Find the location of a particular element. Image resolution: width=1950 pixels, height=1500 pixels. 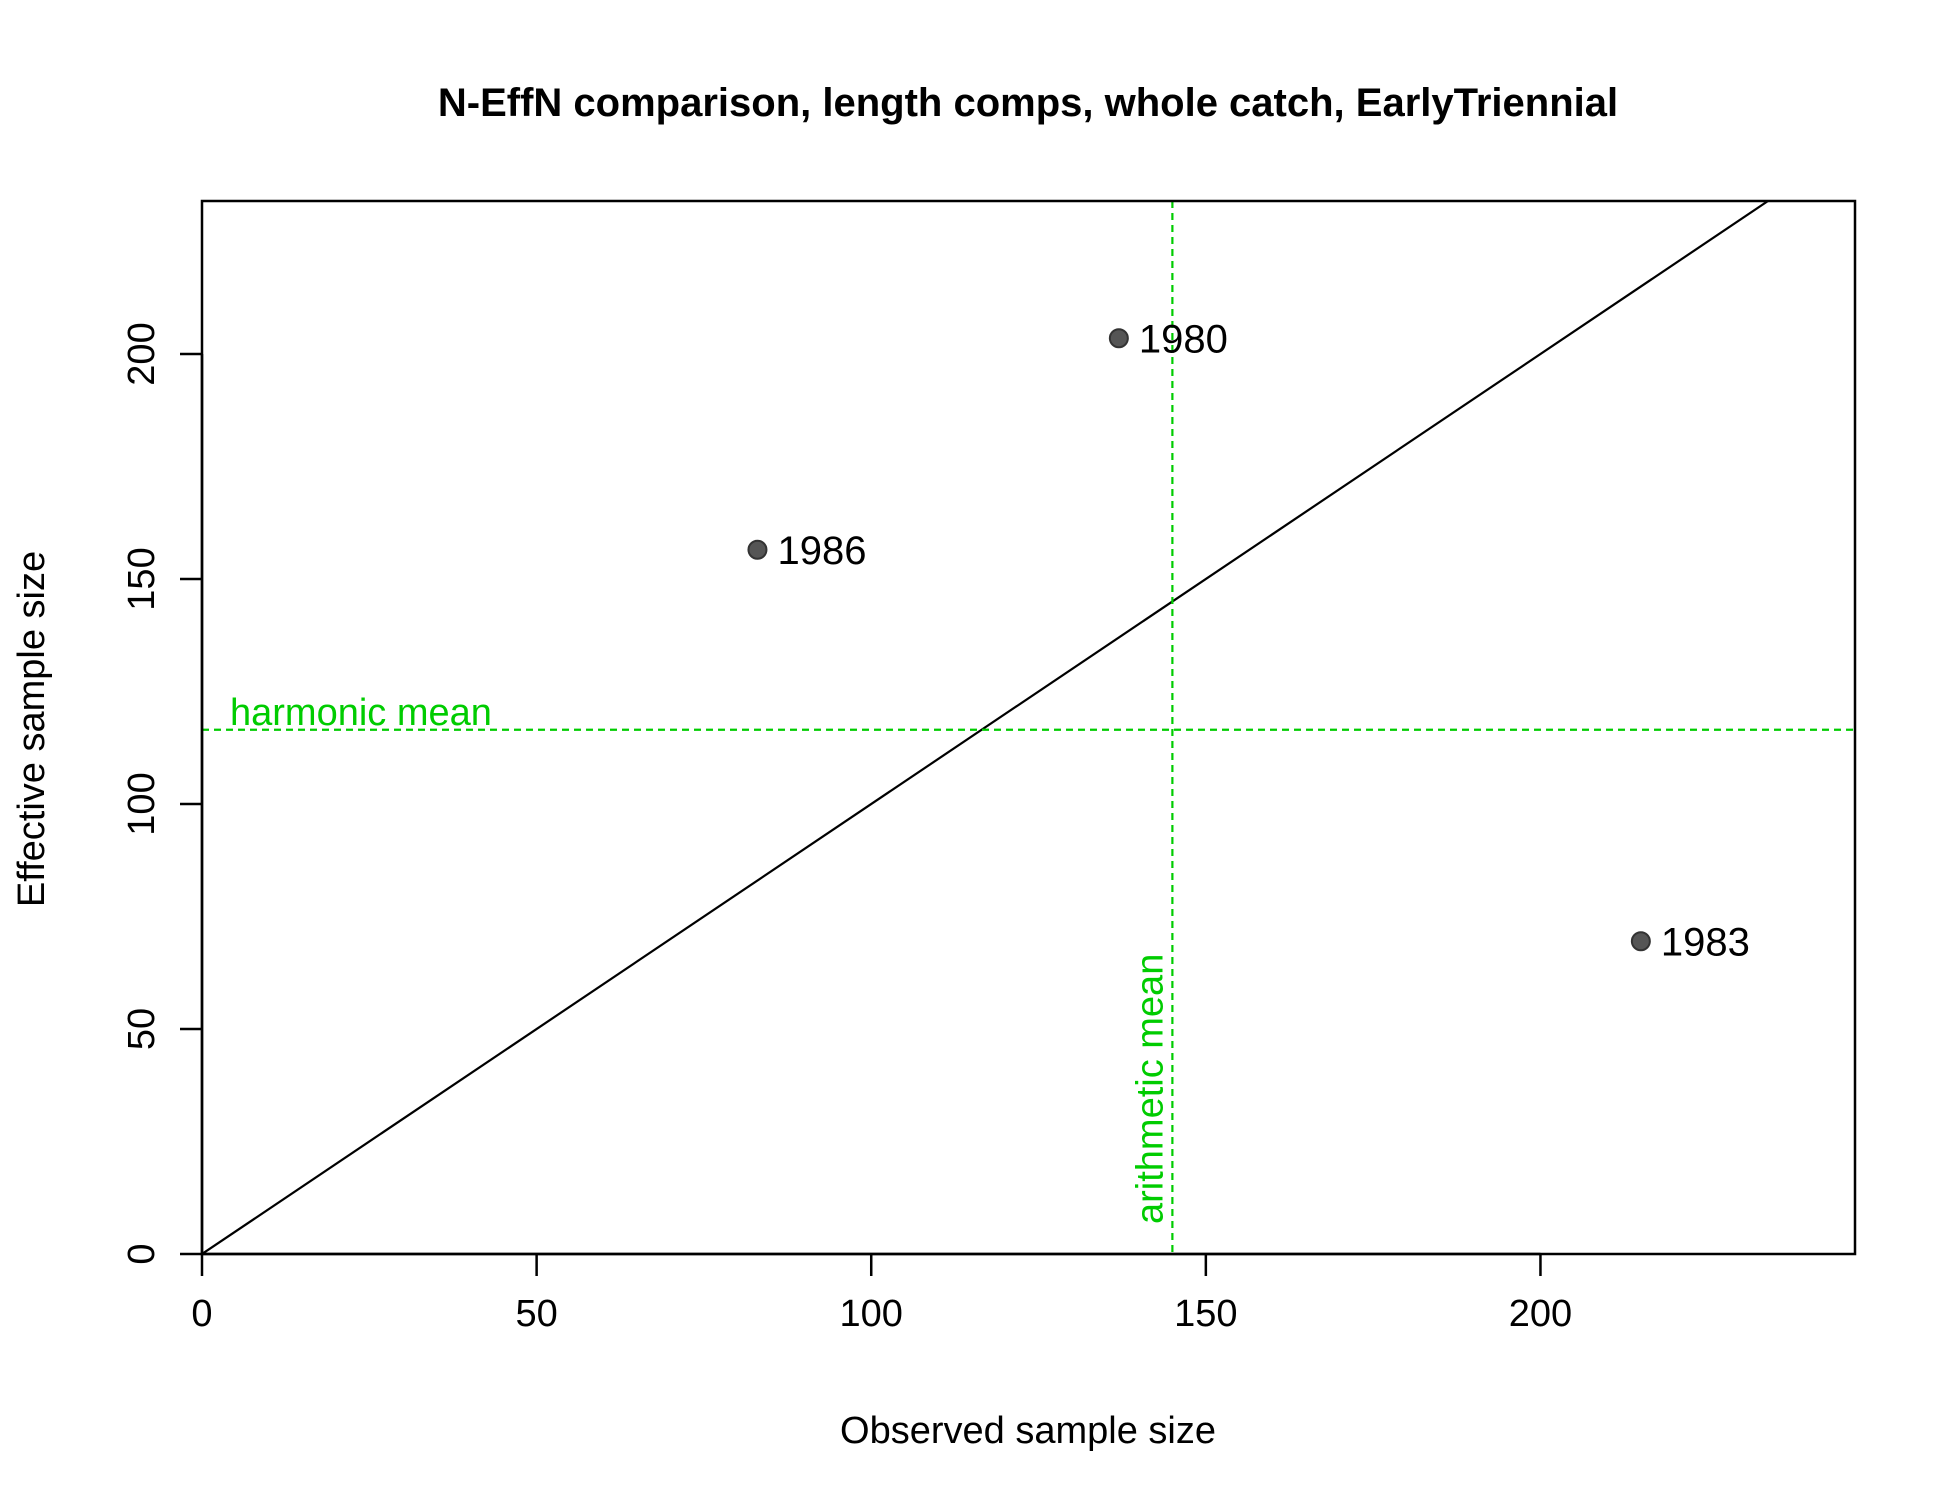

data-point-1983 is located at coordinates (1640, 941).